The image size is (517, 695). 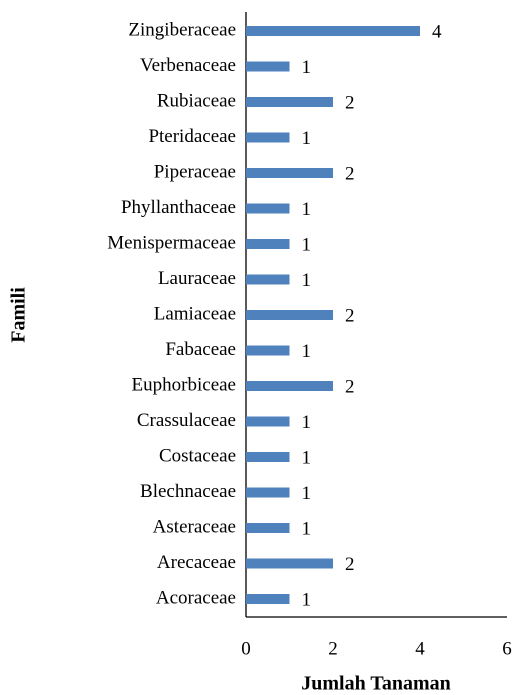 I want to click on y-tick-label: Blechnaceae, so click(x=188, y=491).